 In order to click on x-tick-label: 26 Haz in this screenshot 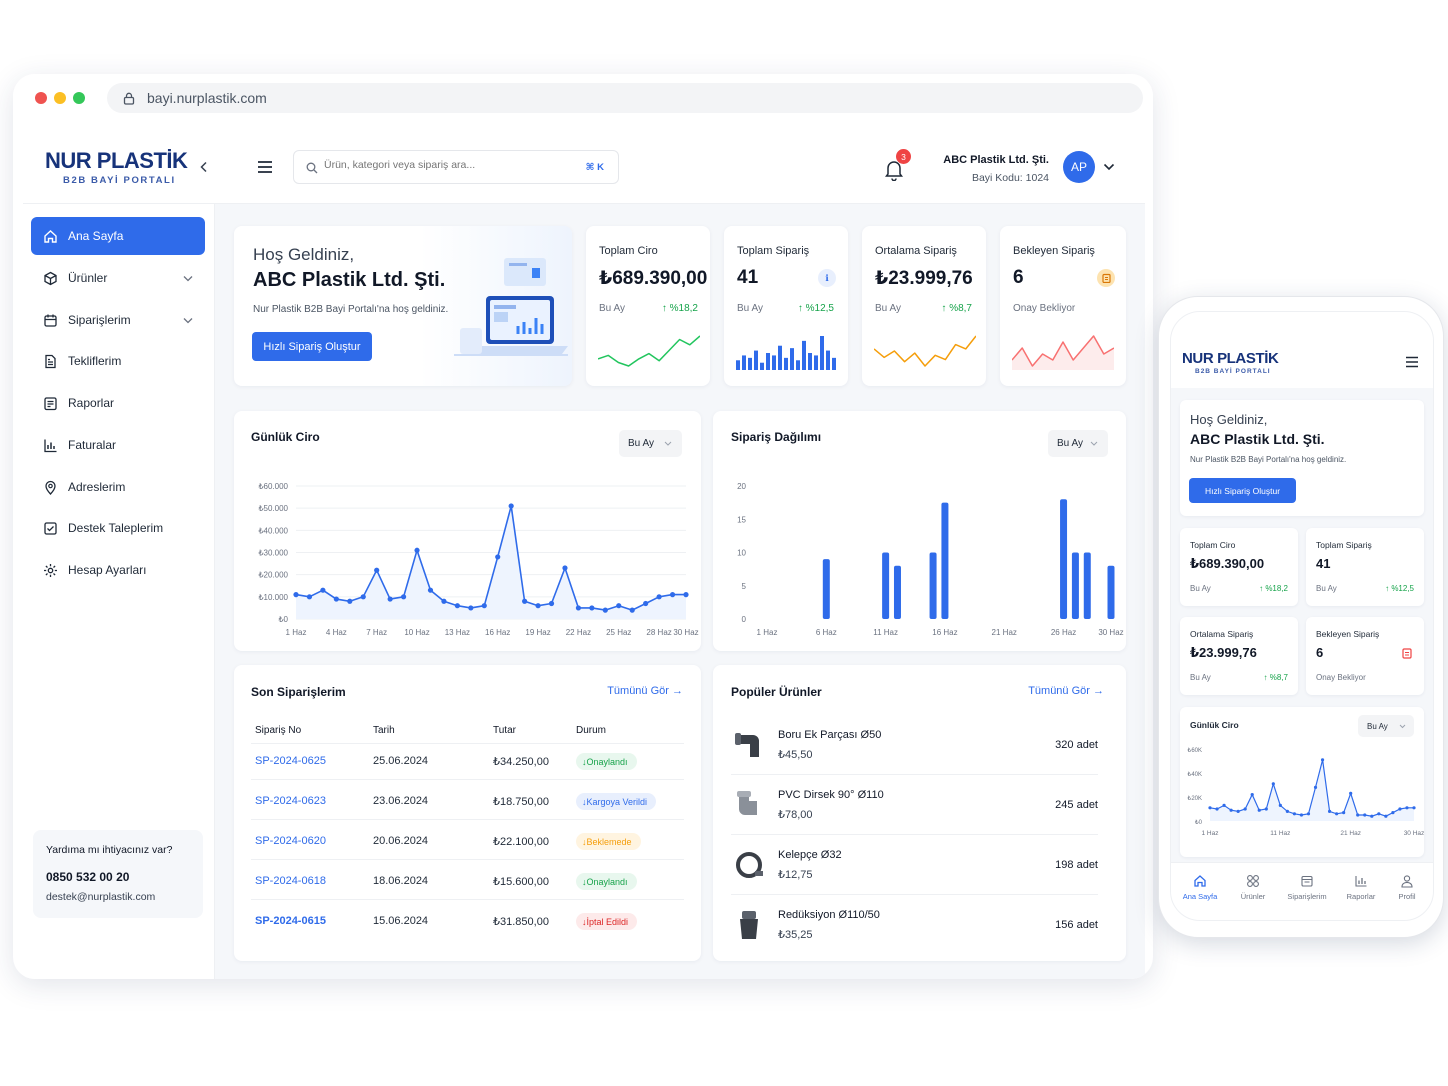, I will do `click(1063, 632)`.